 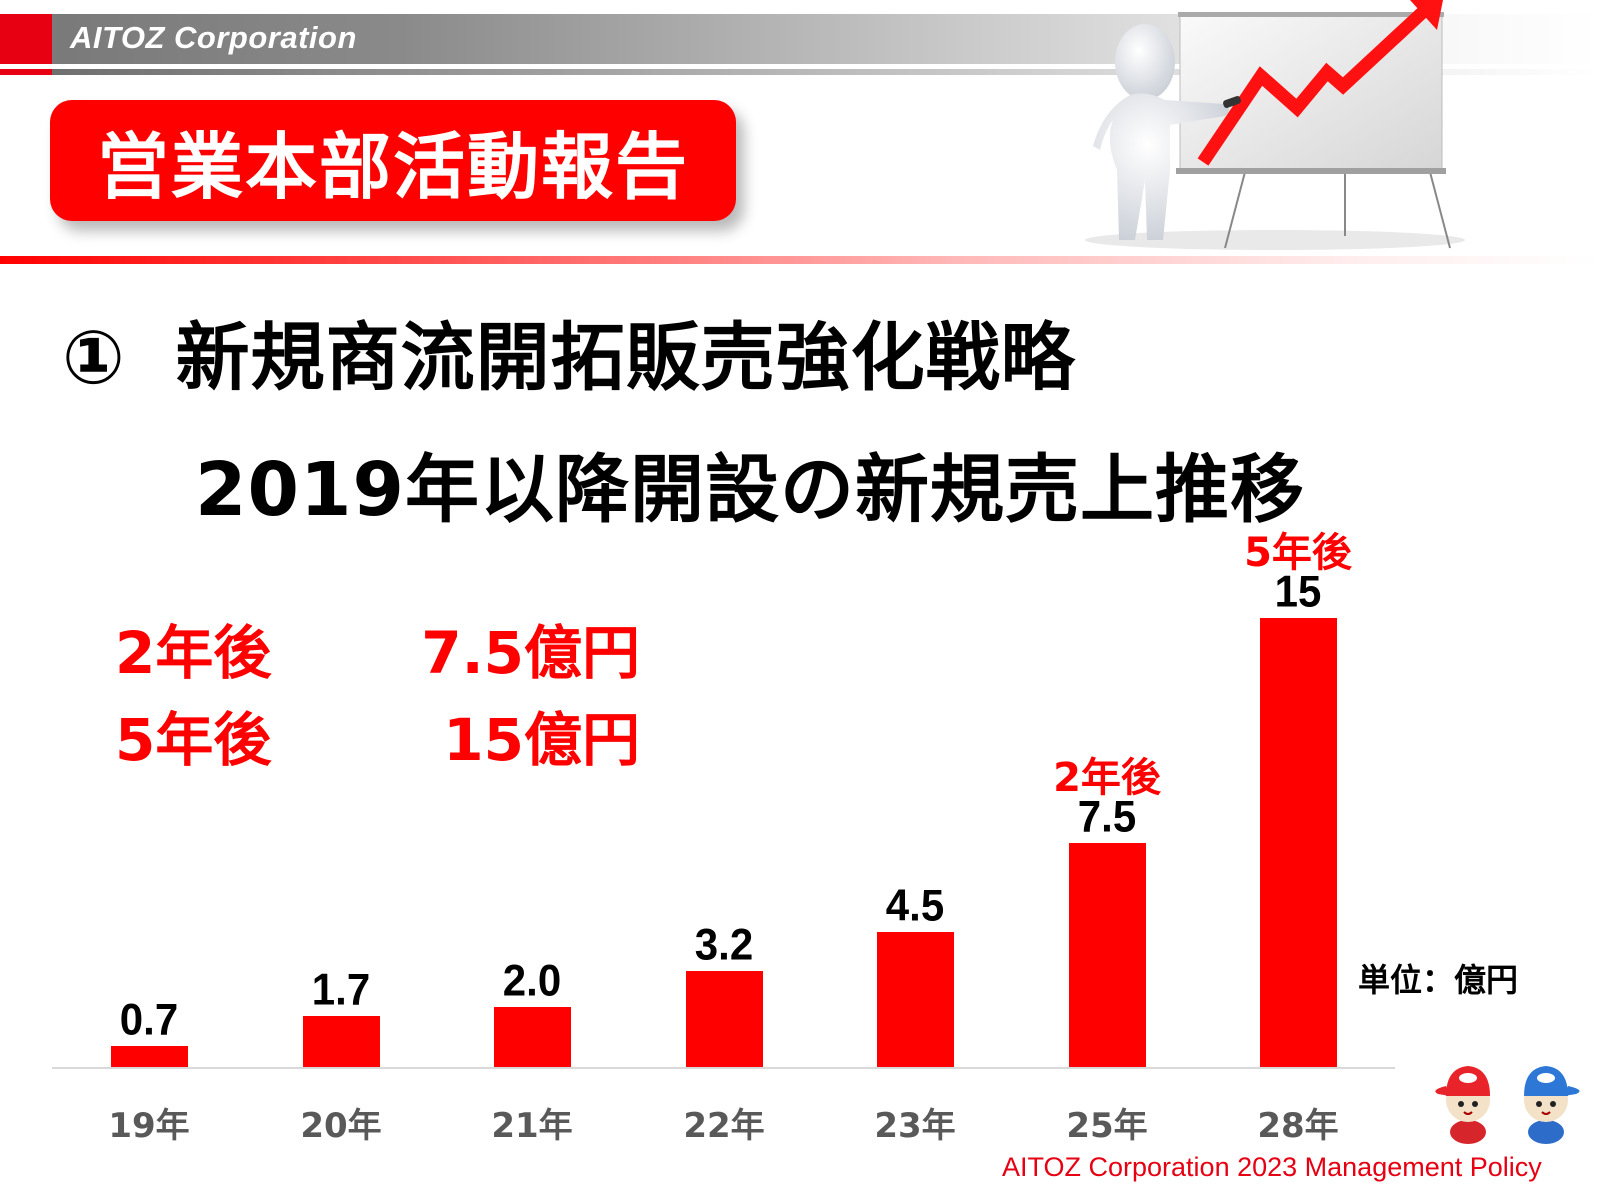 I want to click on presenter-chart-illustration-icon, so click(x=1275, y=125).